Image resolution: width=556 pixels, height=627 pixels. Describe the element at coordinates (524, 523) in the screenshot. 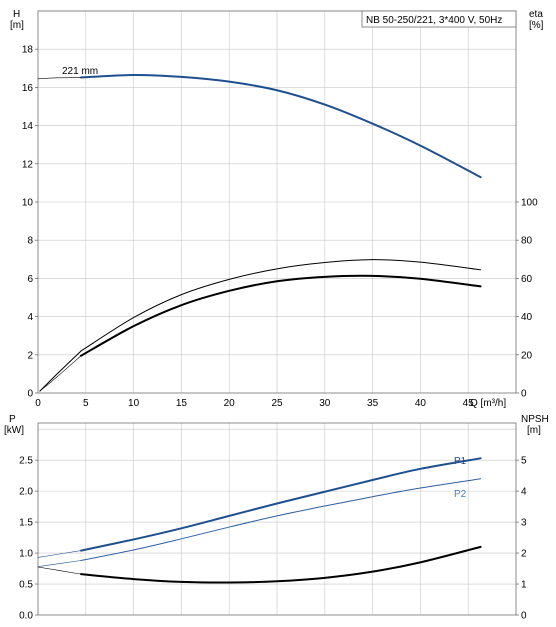

I see `y-tick-label-right: 3` at that location.